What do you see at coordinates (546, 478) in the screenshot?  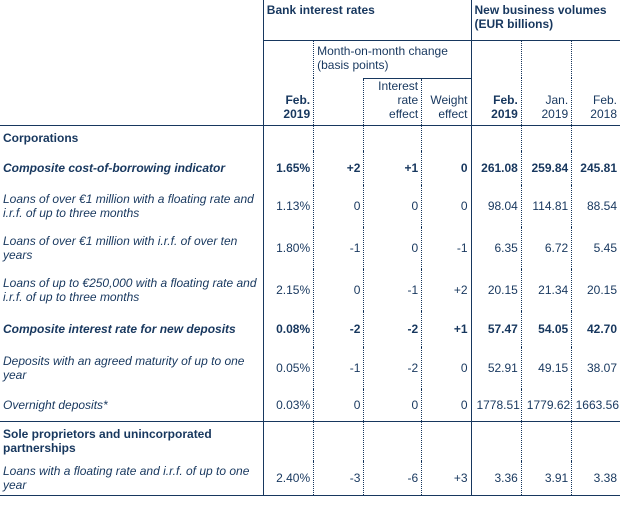 I see `vol-jan2019-cell: 3.91` at bounding box center [546, 478].